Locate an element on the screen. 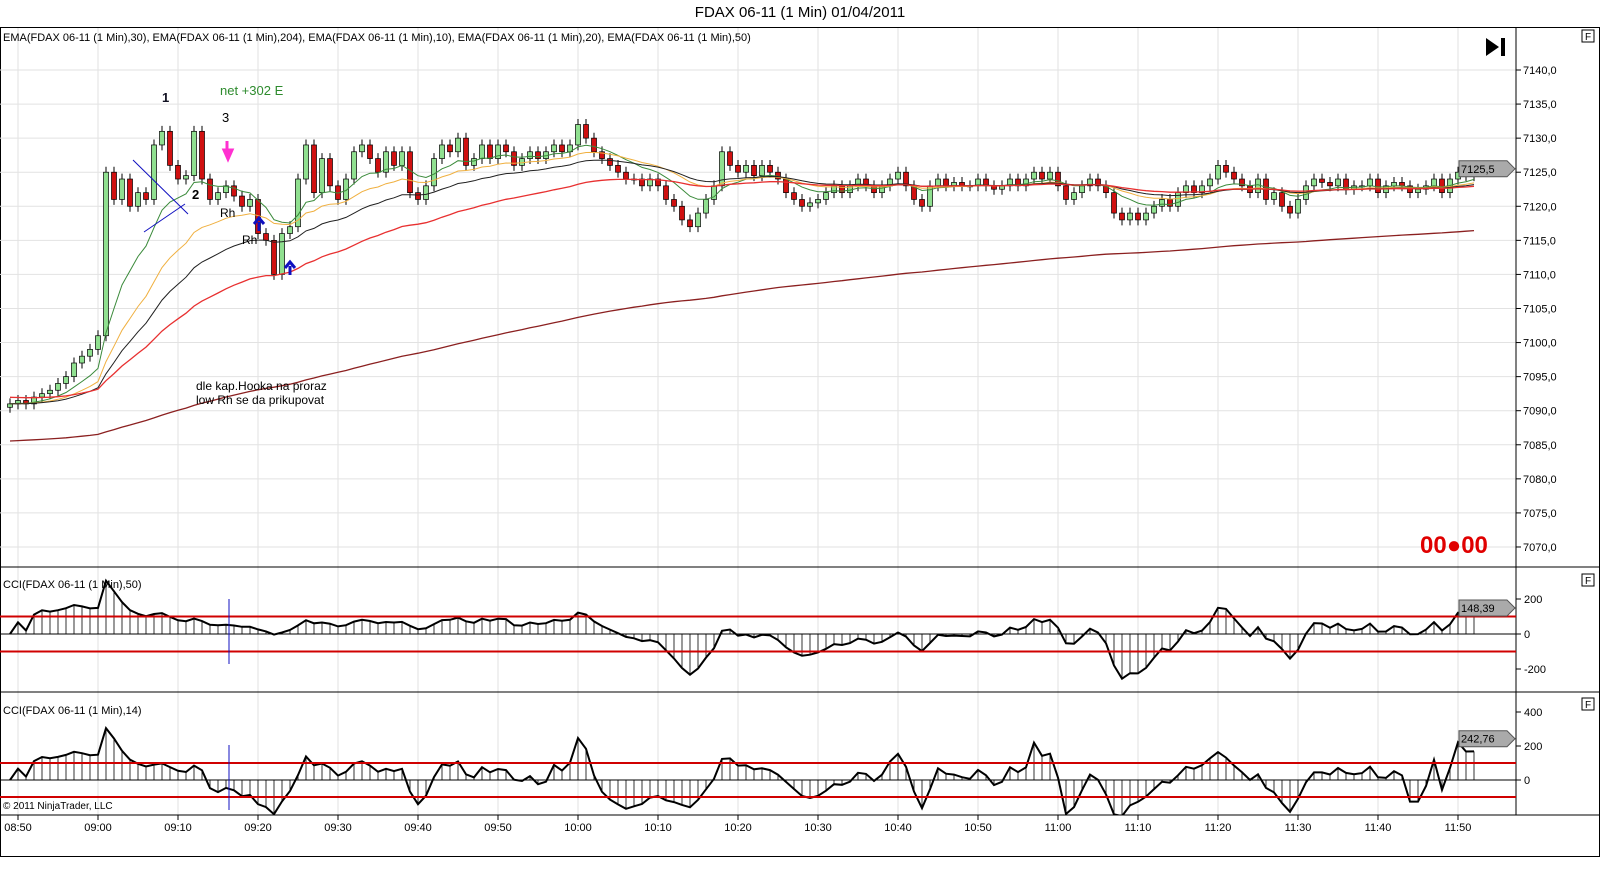  annotation-net: net +302 E is located at coordinates (252, 90).